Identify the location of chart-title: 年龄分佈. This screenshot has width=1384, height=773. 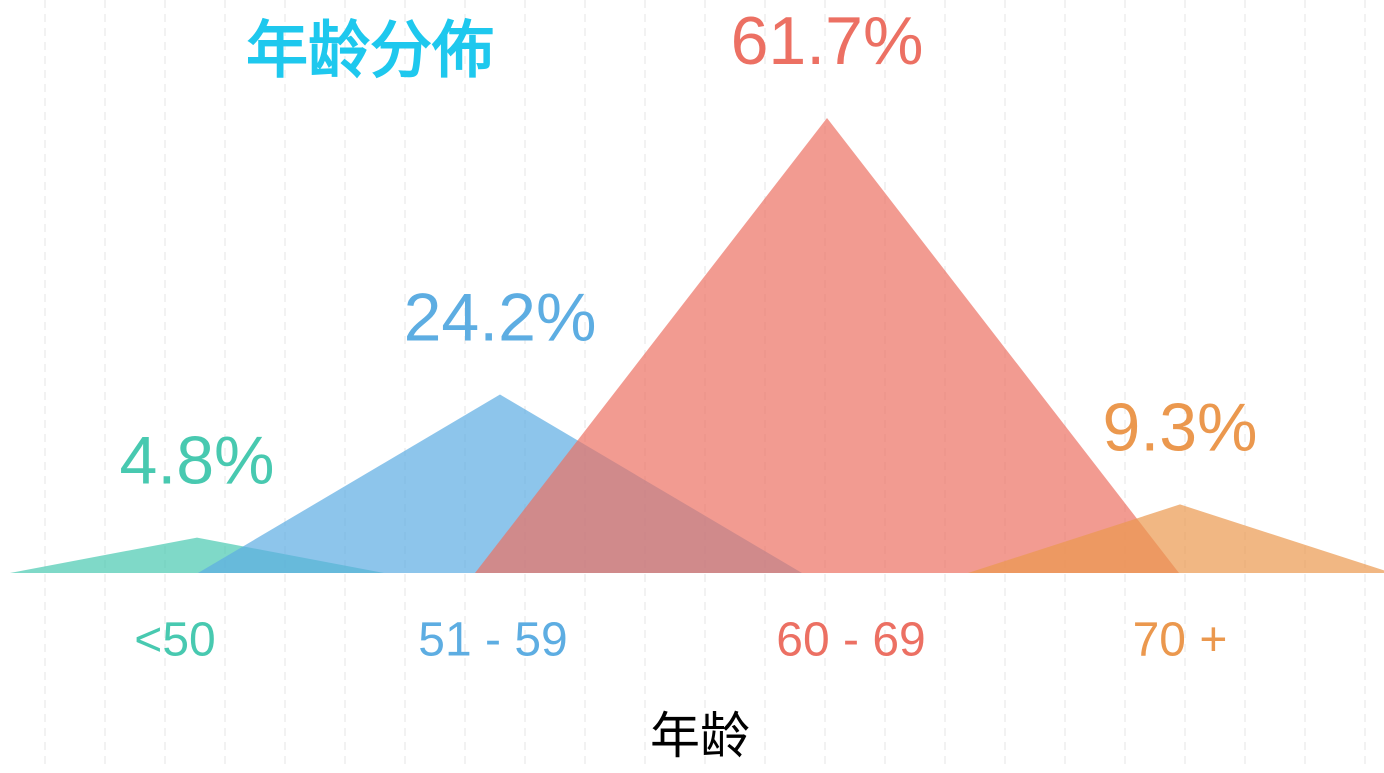
(370, 50).